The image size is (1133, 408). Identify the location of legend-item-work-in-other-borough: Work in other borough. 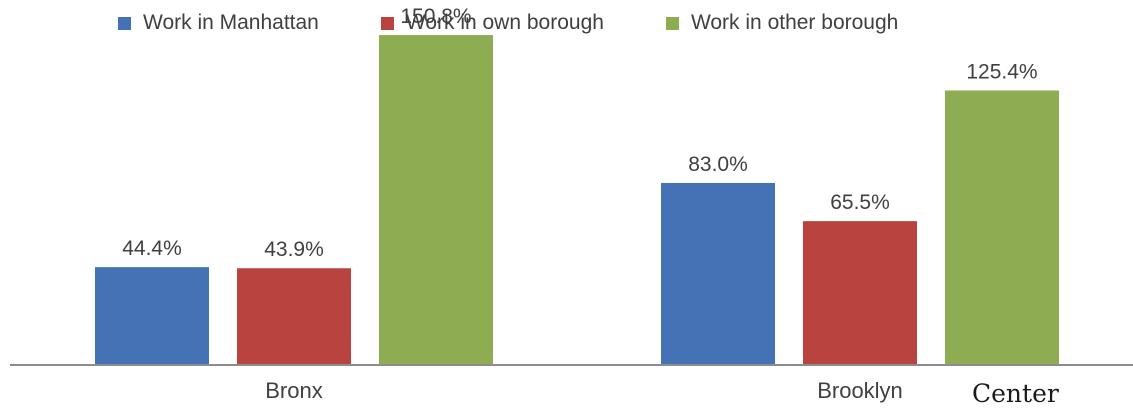
(782, 23).